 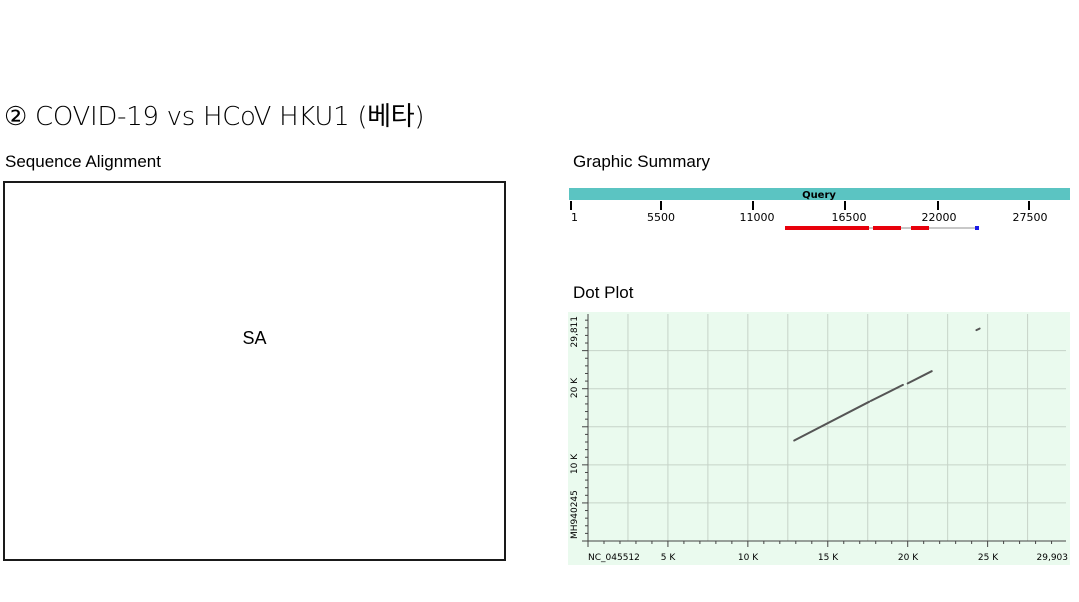 What do you see at coordinates (661, 217) in the screenshot?
I see `summary-tick-label: 5500` at bounding box center [661, 217].